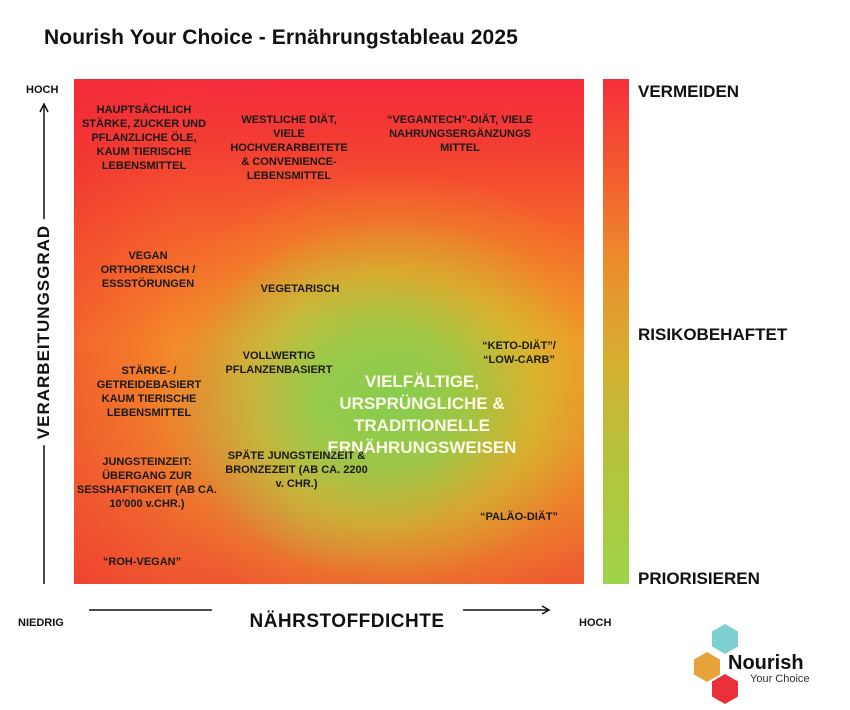 Image resolution: width=850 pixels, height=710 pixels. Describe the element at coordinates (766, 663) in the screenshot. I see `logo-name: Nourish` at that location.